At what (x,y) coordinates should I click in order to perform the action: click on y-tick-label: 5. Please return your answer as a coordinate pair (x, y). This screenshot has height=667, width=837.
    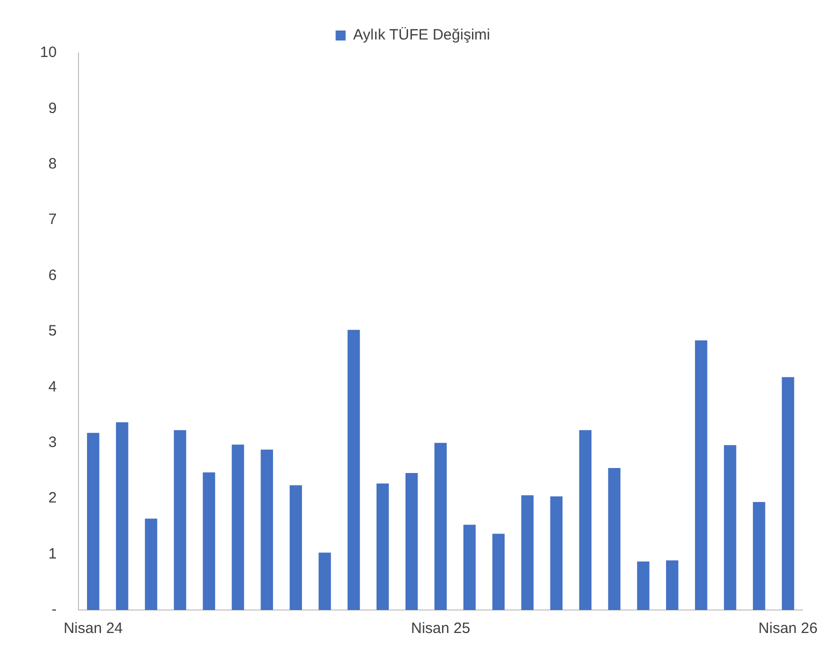
    Looking at the image, I should click on (52, 331).